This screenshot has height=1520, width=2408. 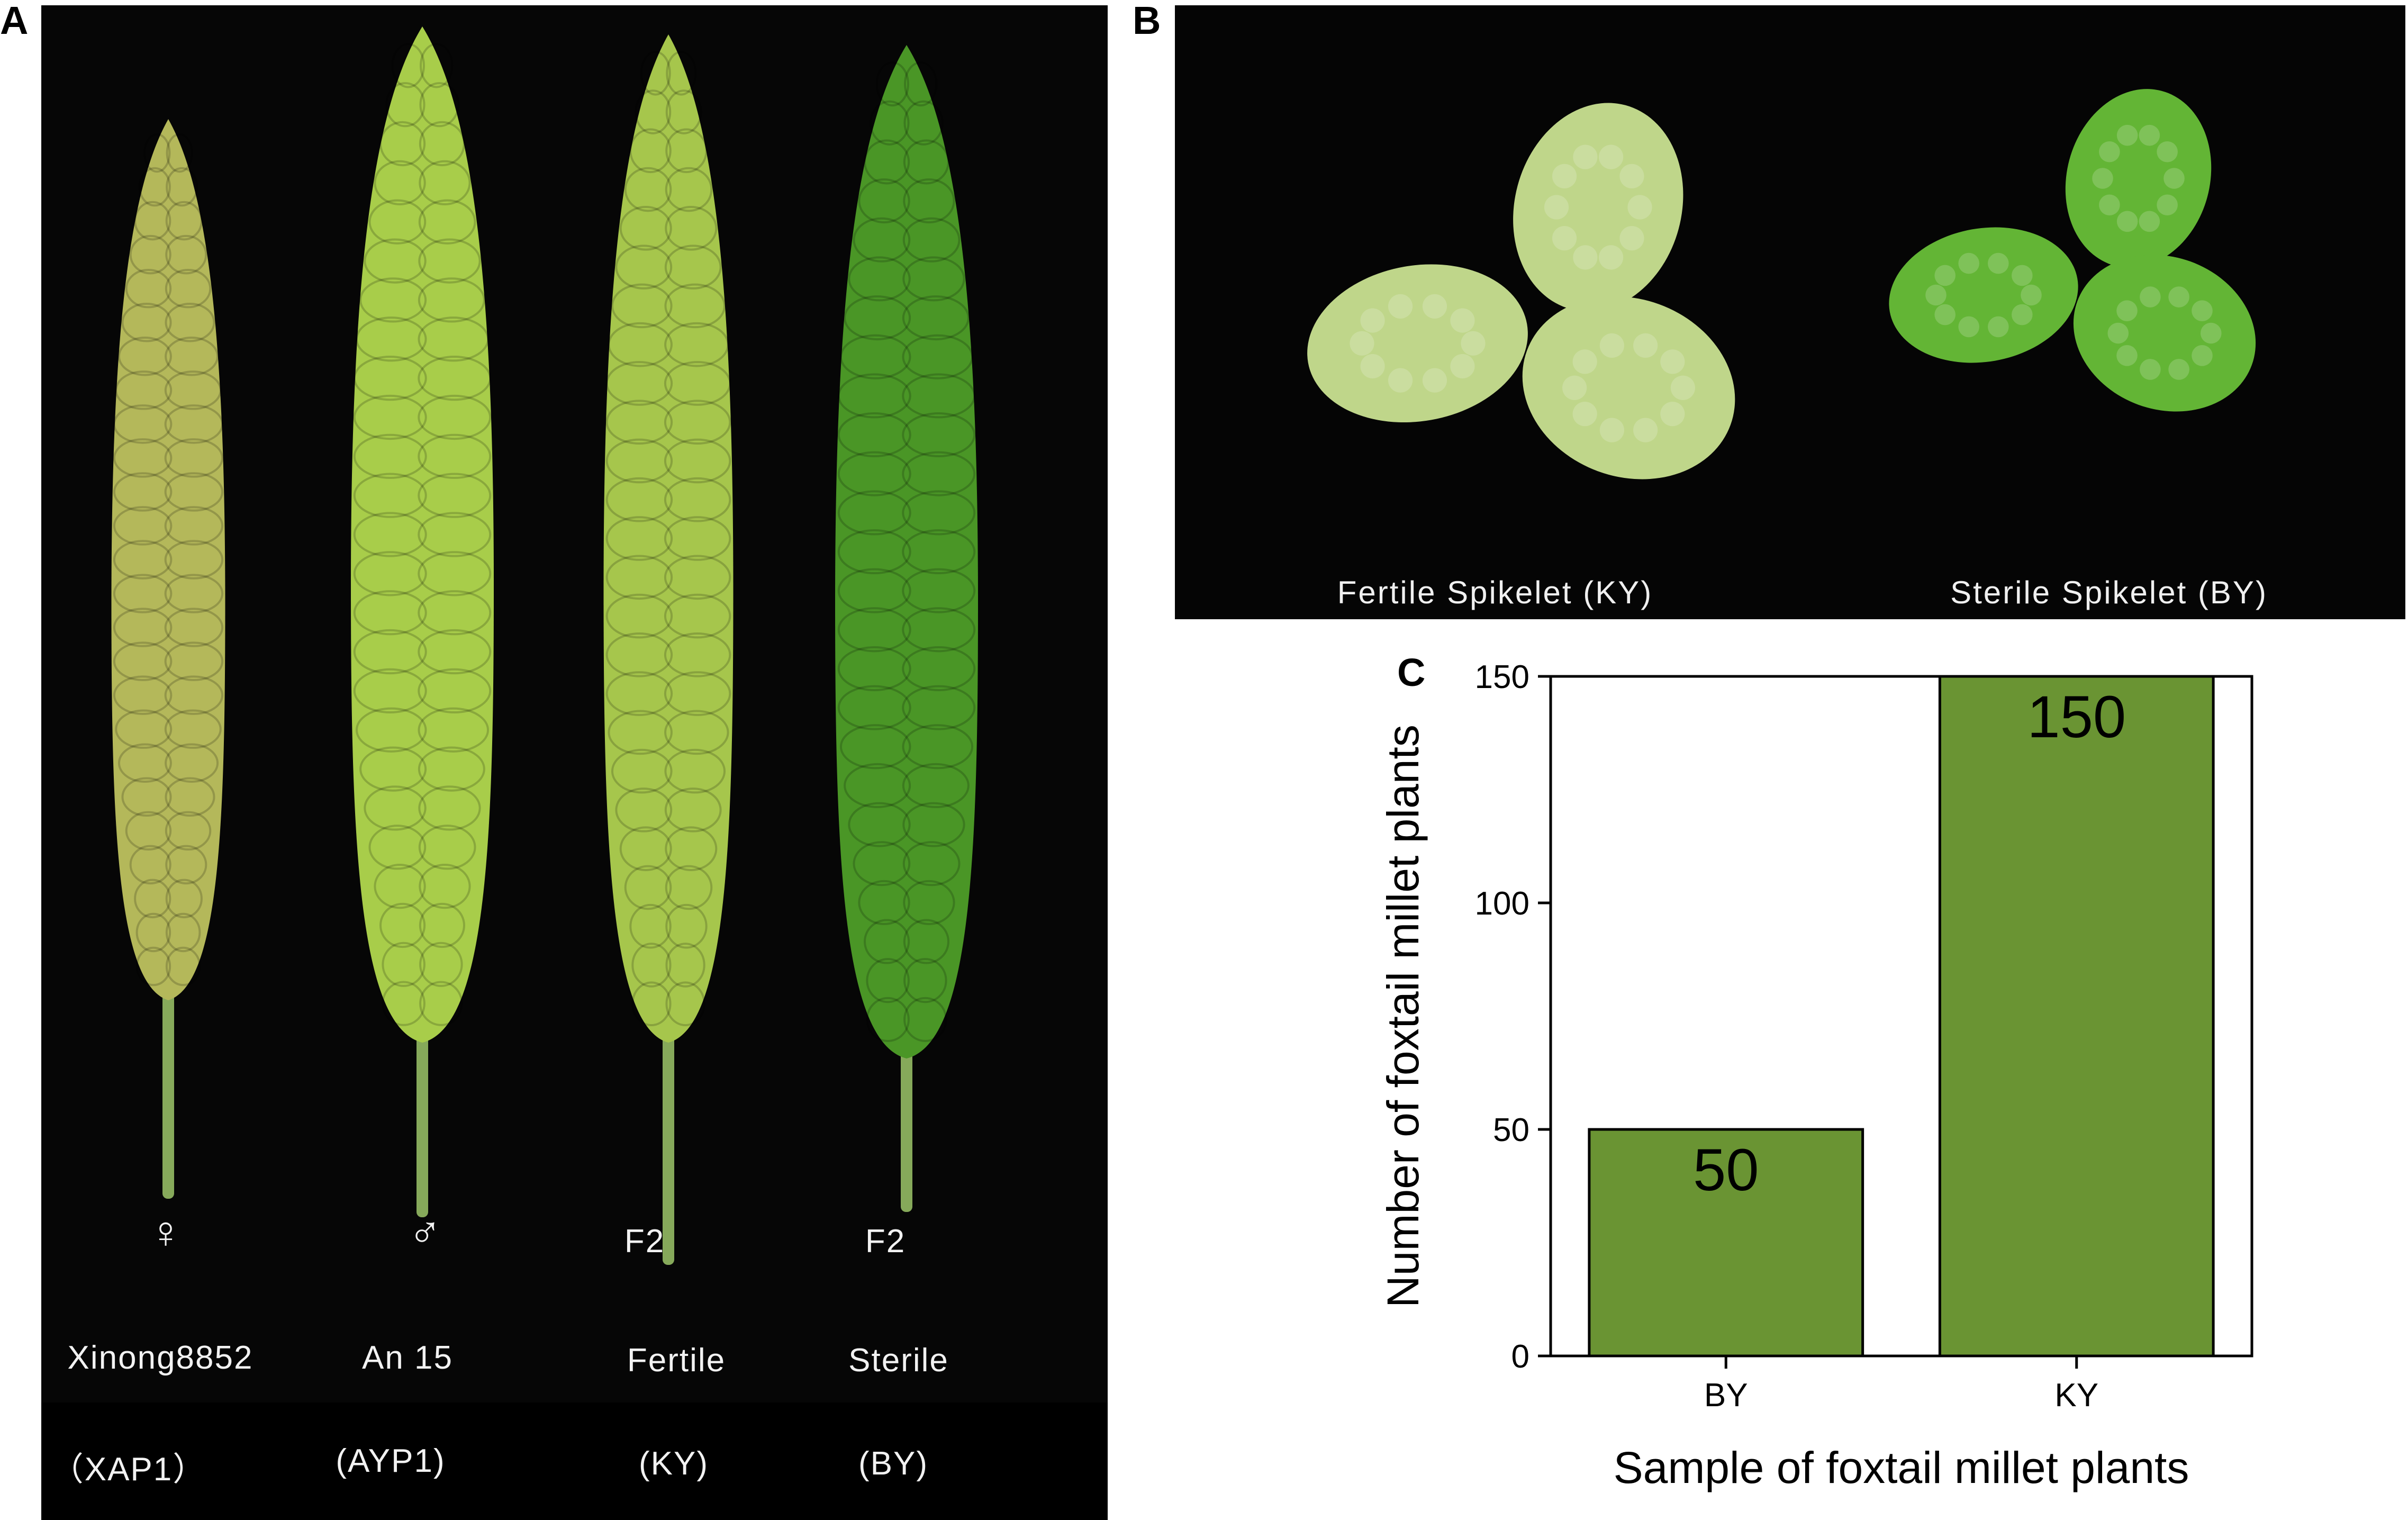 What do you see at coordinates (1502, 903) in the screenshot?
I see `y-tick-label: 100` at bounding box center [1502, 903].